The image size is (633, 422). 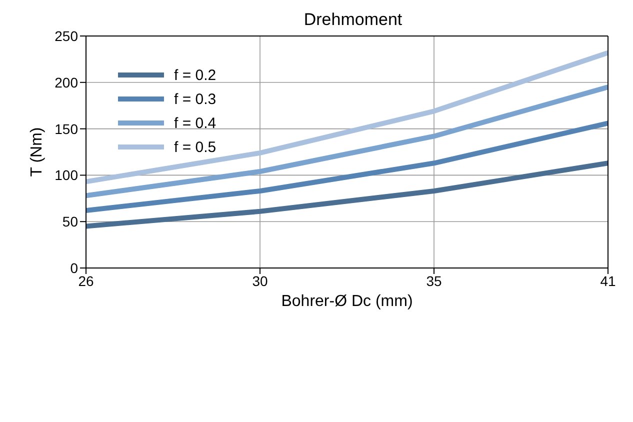 What do you see at coordinates (37, 152) in the screenshot?
I see `y-axis-title: T (Nm)` at bounding box center [37, 152].